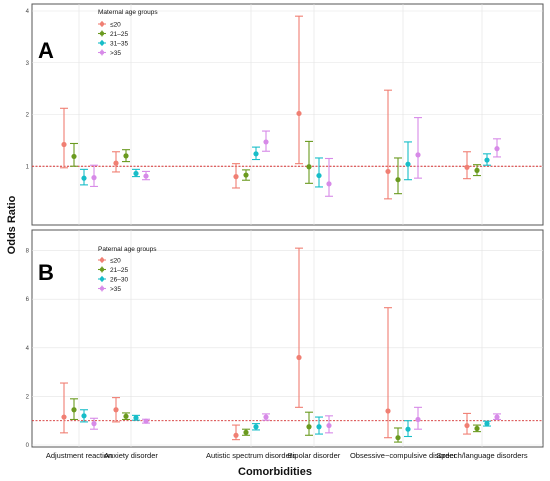 This screenshot has width=550, height=481. Describe the element at coordinates (28, 446) in the screenshot. I see `y-tick-label: 0` at that location.